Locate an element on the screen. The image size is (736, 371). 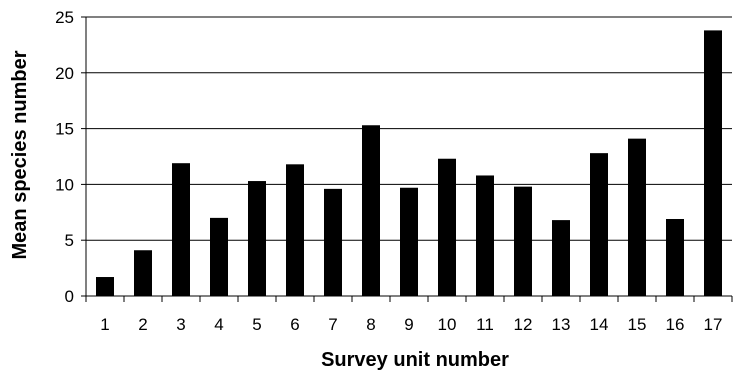
x-tick-label: 15 is located at coordinates (637, 324).